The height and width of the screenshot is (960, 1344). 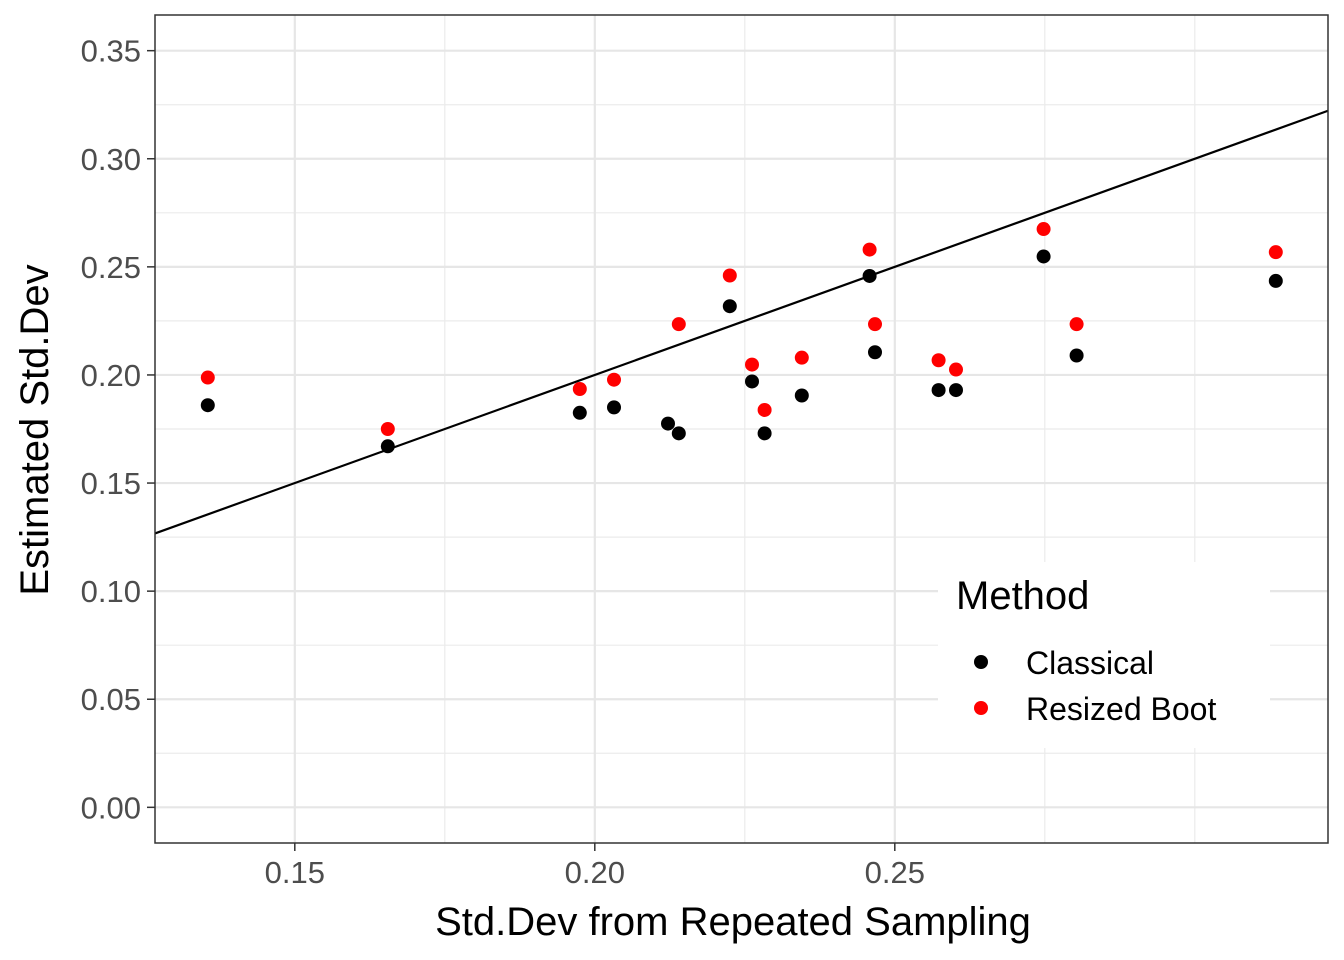 What do you see at coordinates (895, 872) in the screenshot?
I see `x-tick-label: 0.25` at bounding box center [895, 872].